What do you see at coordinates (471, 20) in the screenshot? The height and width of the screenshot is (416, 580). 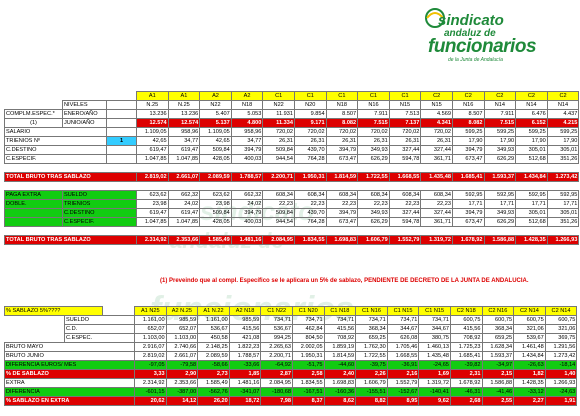 I see `logo-line1: sindicato` at bounding box center [471, 20].